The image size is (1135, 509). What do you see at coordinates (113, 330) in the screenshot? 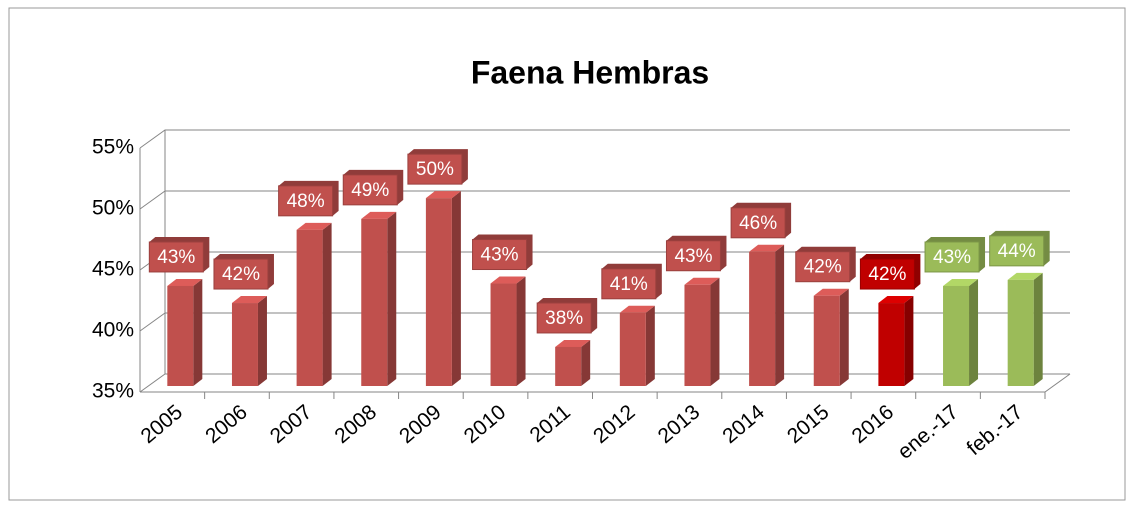
I see `y-tick-label: 40%` at bounding box center [113, 330].